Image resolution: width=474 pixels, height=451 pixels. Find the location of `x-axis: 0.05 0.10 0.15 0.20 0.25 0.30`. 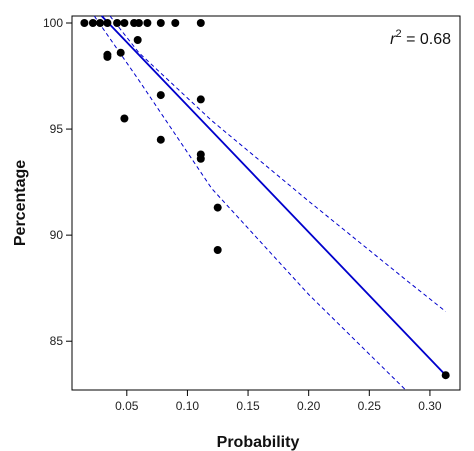

x-axis: 0.05 0.10 0.15 0.20 0.25 0.30 is located at coordinates (278, 401).